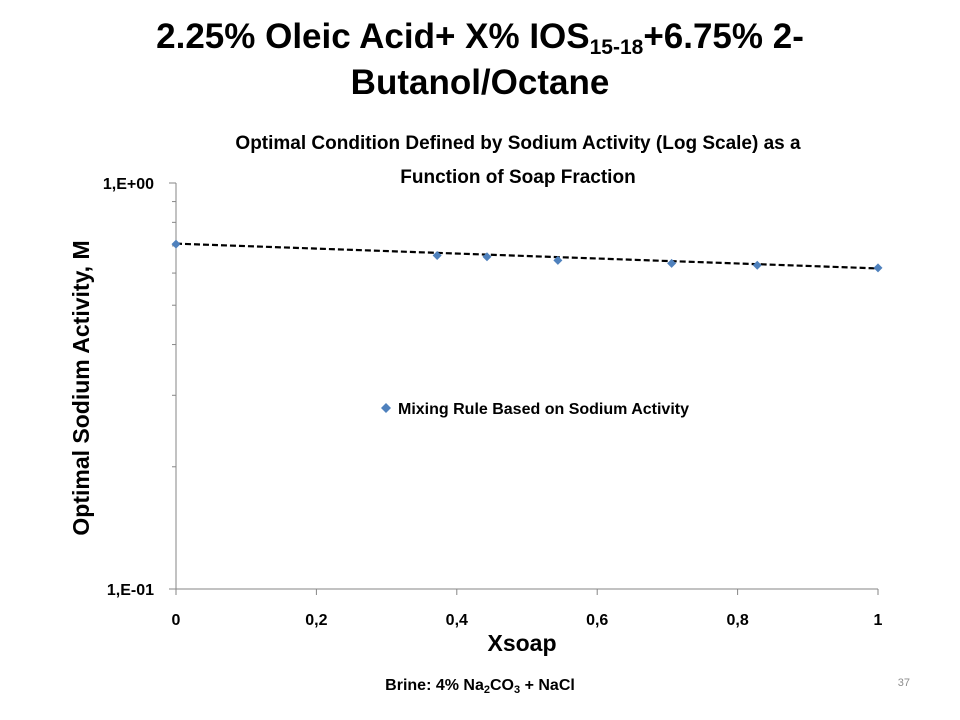 The image size is (960, 720). Describe the element at coordinates (517, 177) in the screenshot. I see `chart-title-line2: Function of Soap Fraction` at that location.